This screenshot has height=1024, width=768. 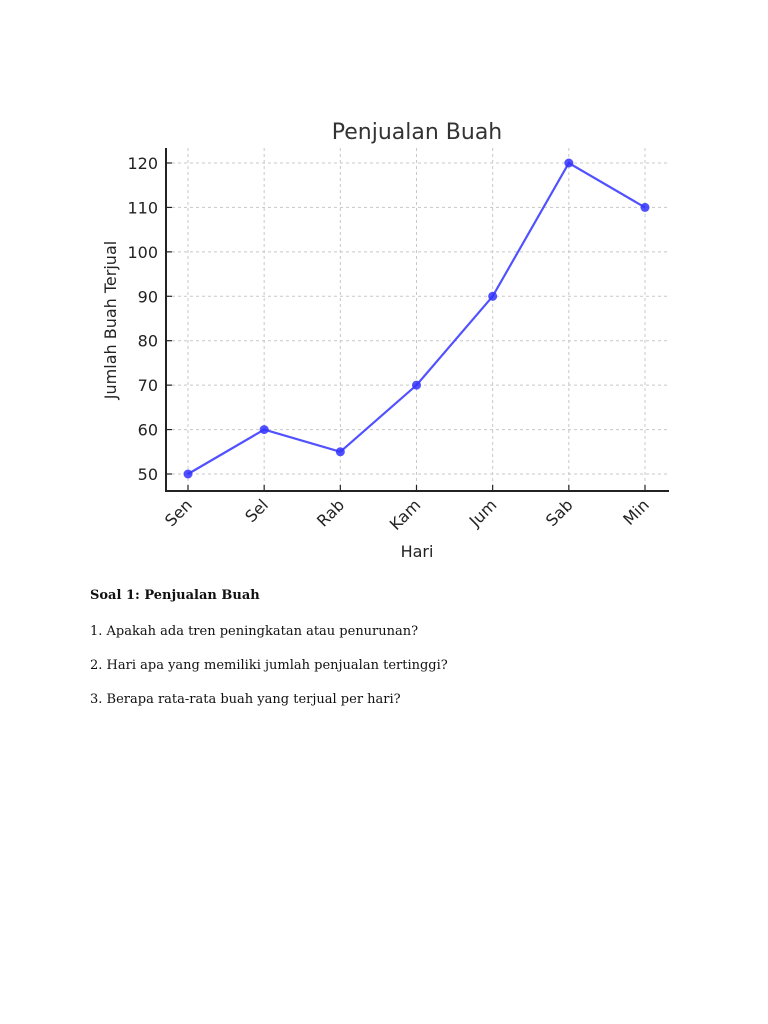 What do you see at coordinates (559, 512) in the screenshot?
I see `x-tick-label: Sab` at bounding box center [559, 512].